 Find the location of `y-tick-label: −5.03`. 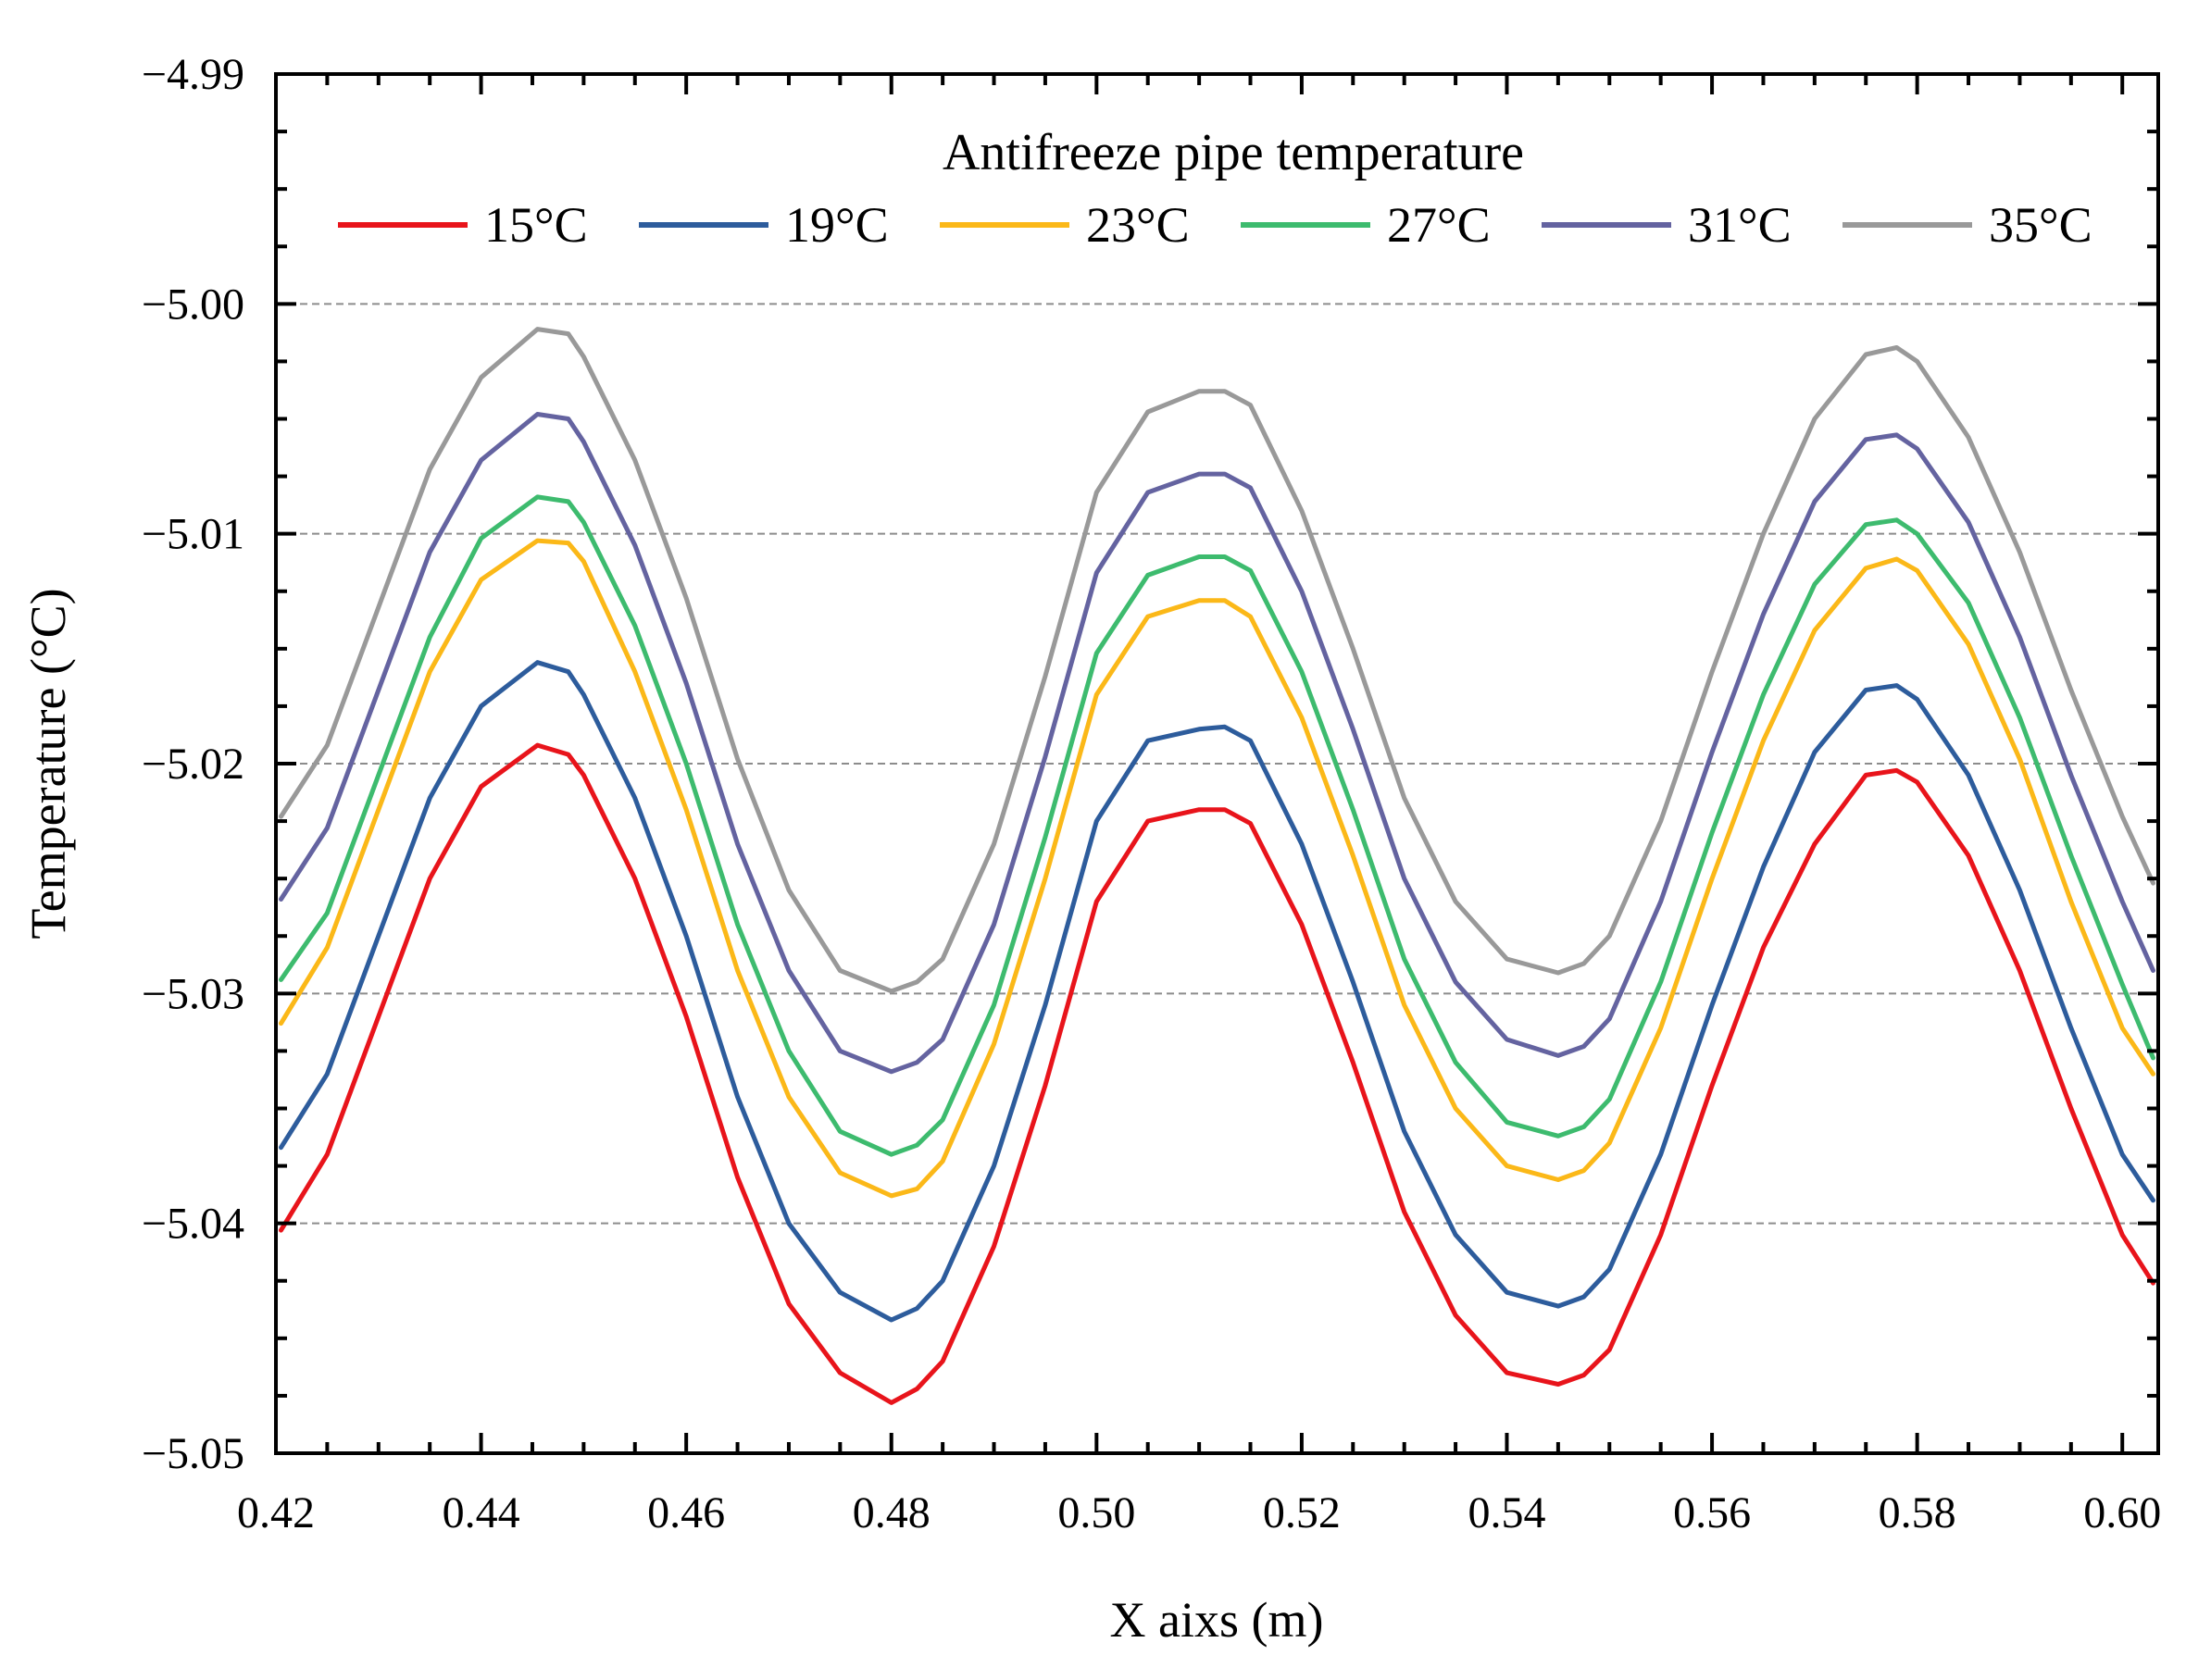

y-tick-label: −5.03 is located at coordinates (193, 993).